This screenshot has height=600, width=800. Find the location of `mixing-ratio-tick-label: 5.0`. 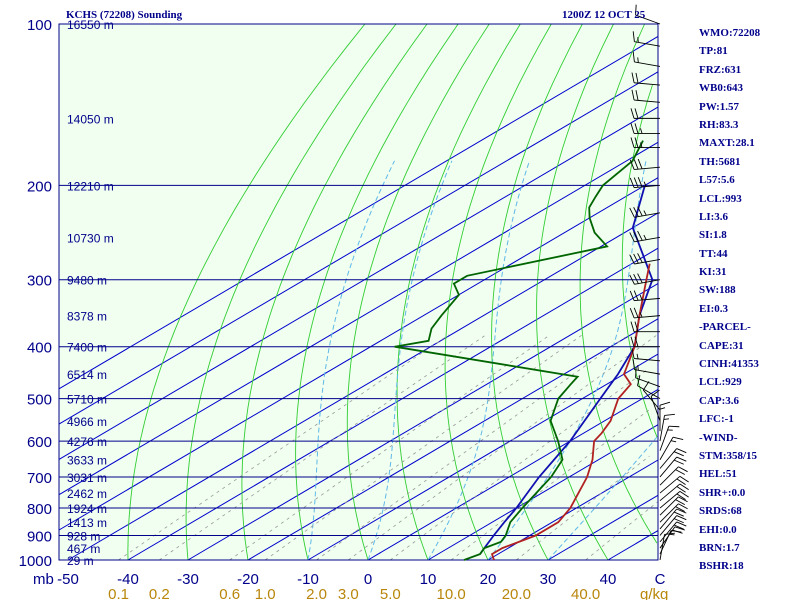

mixing-ratio-tick-label: 5.0 is located at coordinates (390, 593).